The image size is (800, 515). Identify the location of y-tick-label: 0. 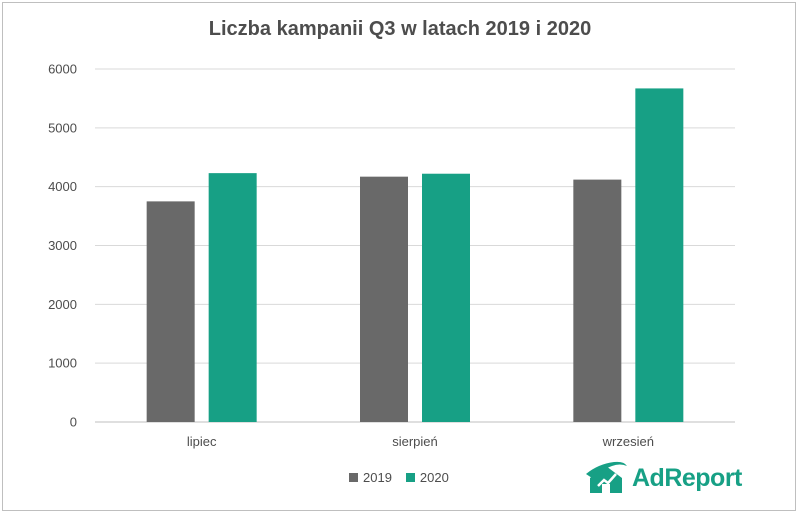
(73, 422).